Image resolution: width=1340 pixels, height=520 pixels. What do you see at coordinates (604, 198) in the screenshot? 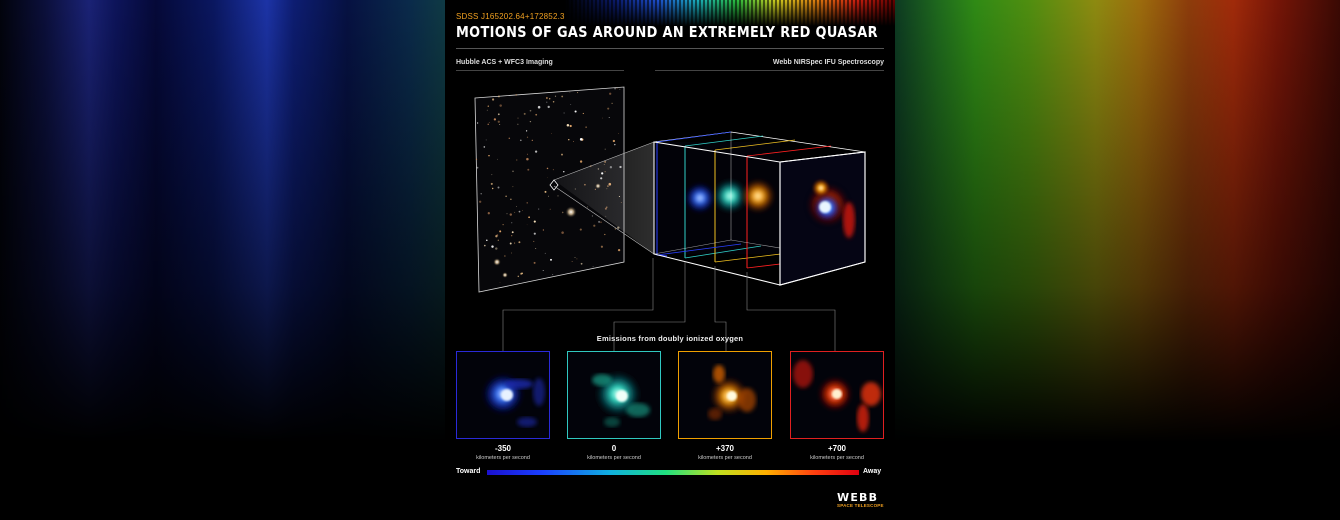
I see `zoom-projection` at bounding box center [604, 198].